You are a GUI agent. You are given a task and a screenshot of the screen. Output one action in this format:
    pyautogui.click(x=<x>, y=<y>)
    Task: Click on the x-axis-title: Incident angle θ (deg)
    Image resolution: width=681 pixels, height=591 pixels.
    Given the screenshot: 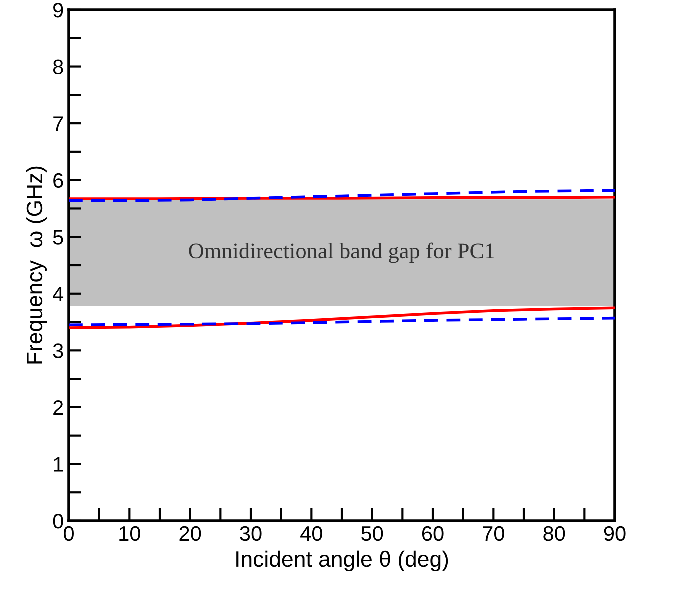 What is the action you would take?
    pyautogui.click(x=342, y=561)
    